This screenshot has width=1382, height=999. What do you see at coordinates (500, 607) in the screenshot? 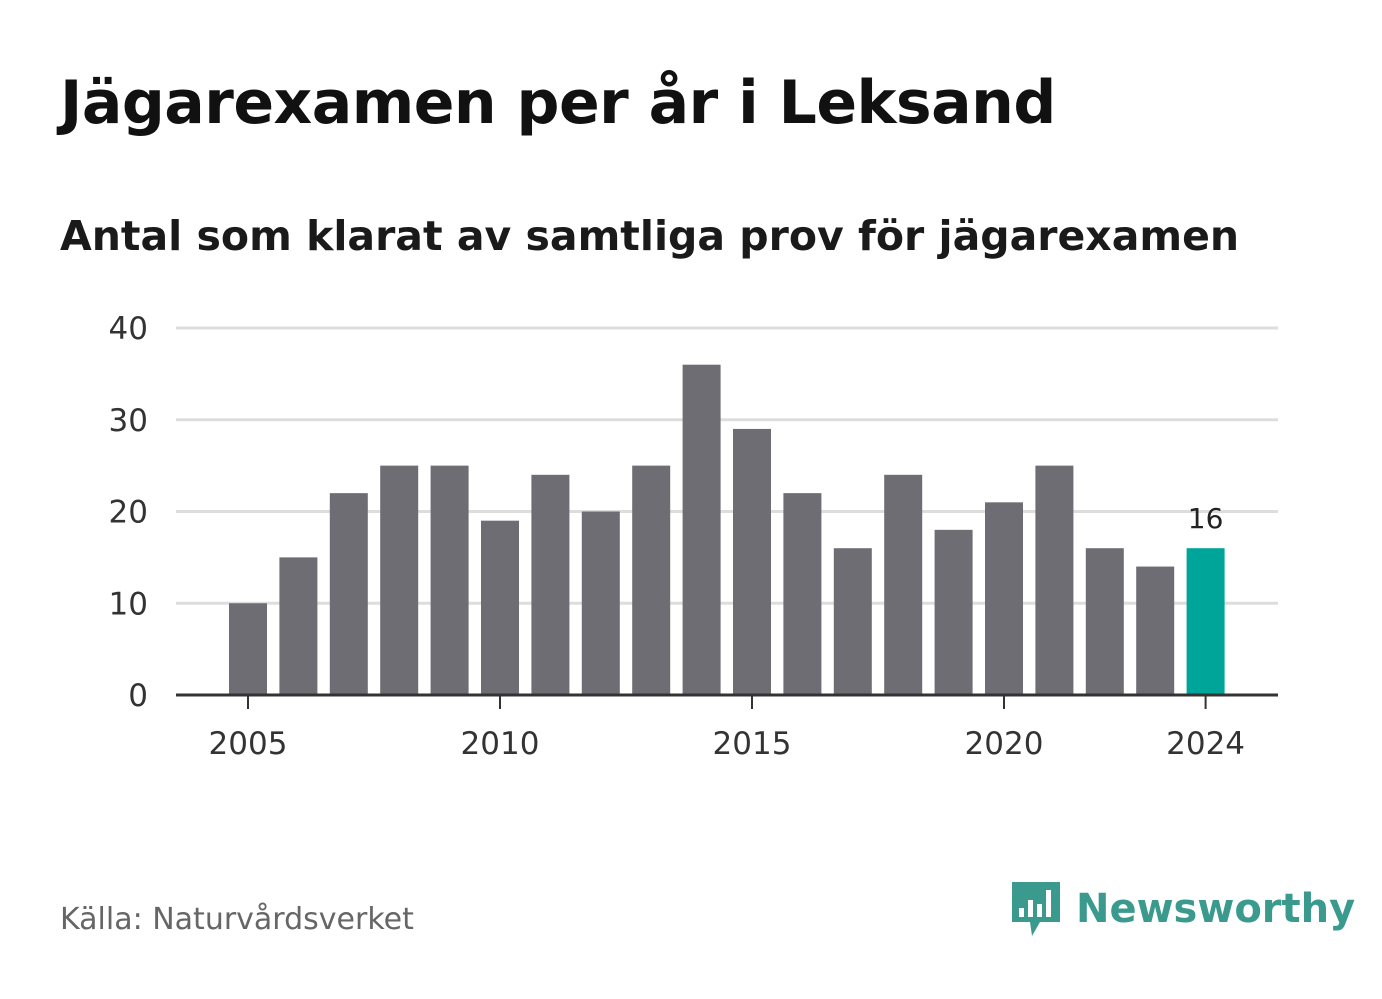
I see `bar-2010` at bounding box center [500, 607].